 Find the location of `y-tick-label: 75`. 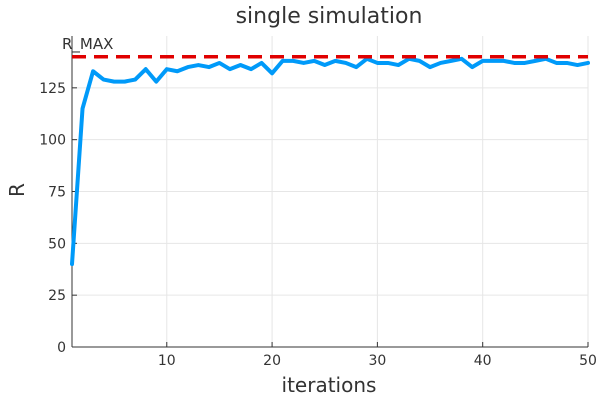

y-tick-label: 75 is located at coordinates (57, 193).